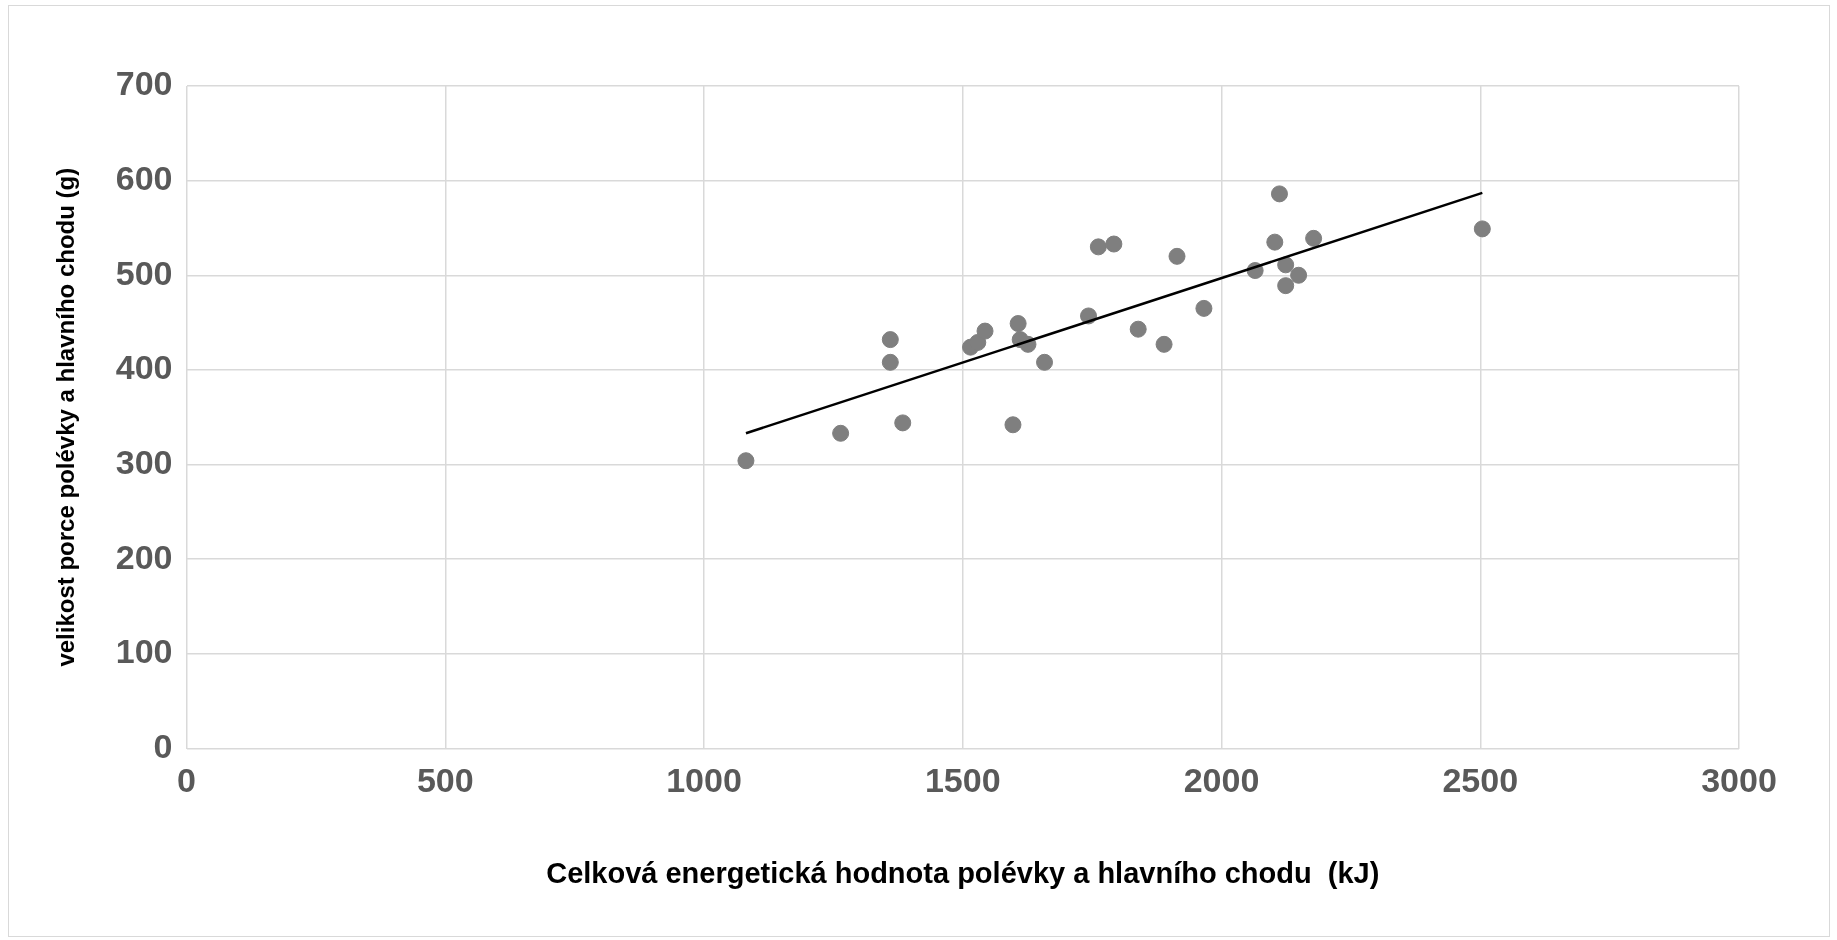 The width and height of the screenshot is (1837, 940). I want to click on x-tick-label: 1500, so click(962, 780).